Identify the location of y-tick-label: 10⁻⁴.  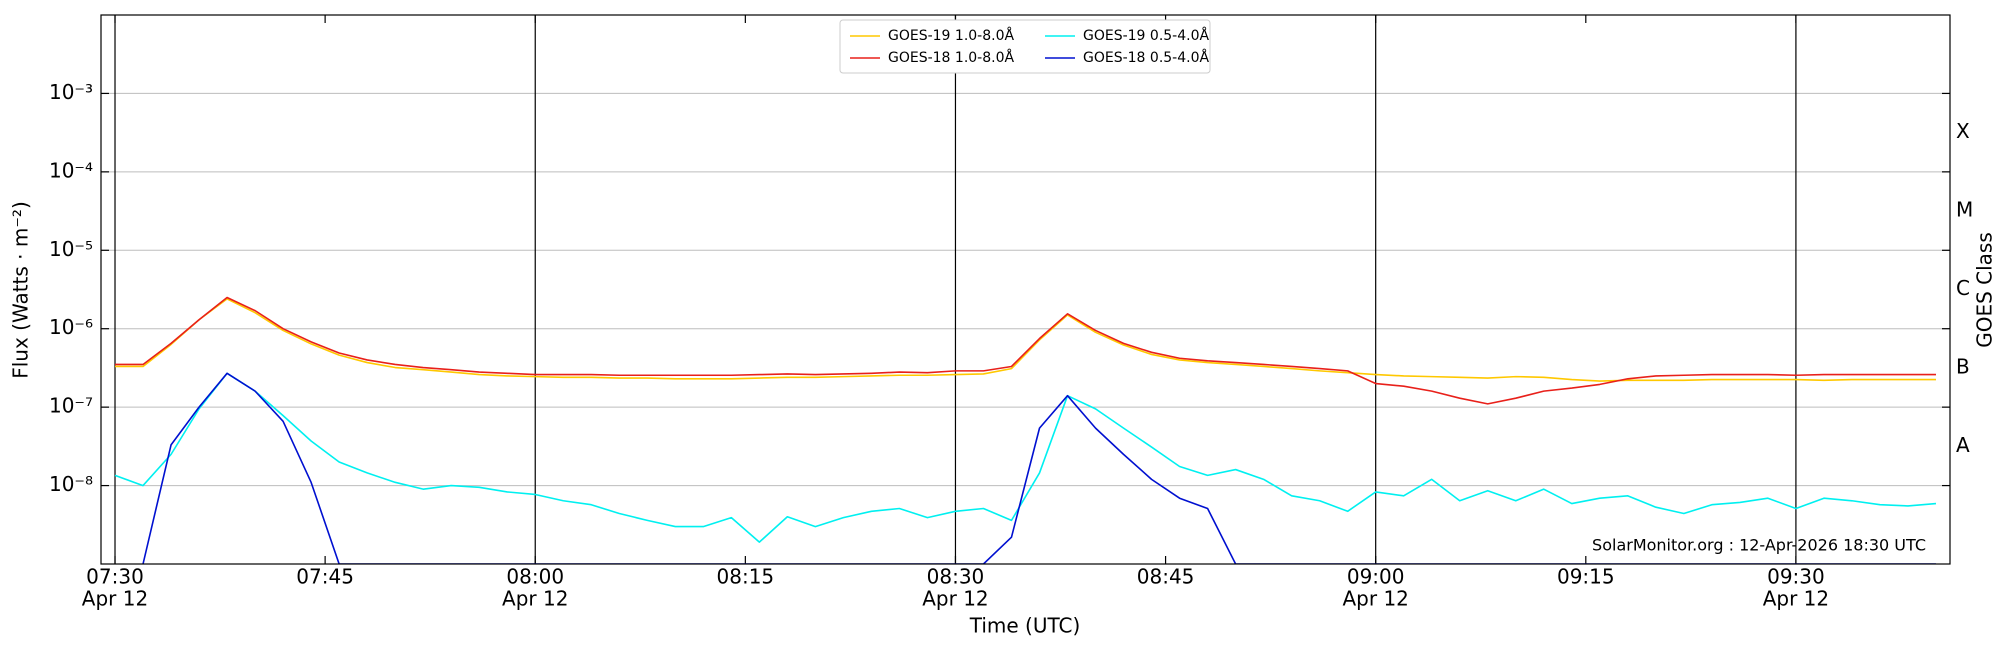
(71, 170).